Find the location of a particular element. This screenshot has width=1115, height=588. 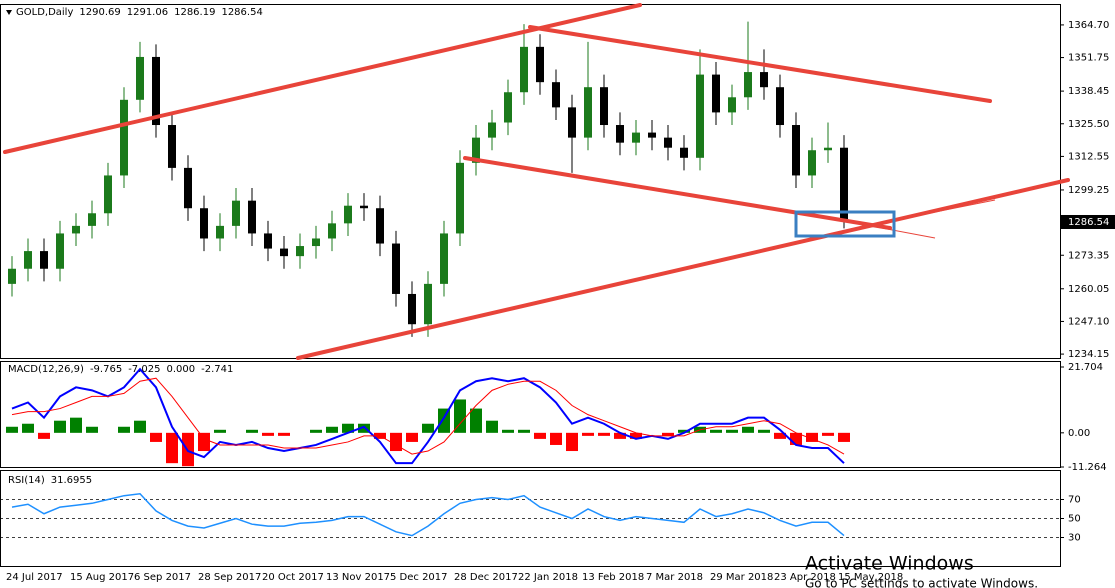

header-value: 0.000 is located at coordinates (180, 369).